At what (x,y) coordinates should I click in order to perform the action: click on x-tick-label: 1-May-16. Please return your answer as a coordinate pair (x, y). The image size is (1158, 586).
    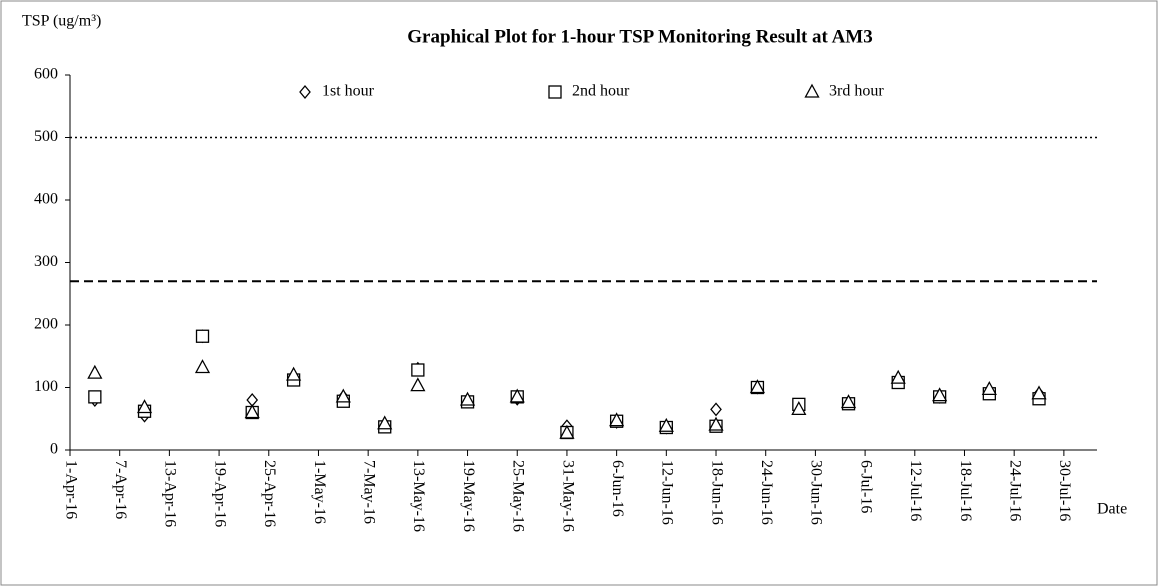
    Looking at the image, I should click on (319, 492).